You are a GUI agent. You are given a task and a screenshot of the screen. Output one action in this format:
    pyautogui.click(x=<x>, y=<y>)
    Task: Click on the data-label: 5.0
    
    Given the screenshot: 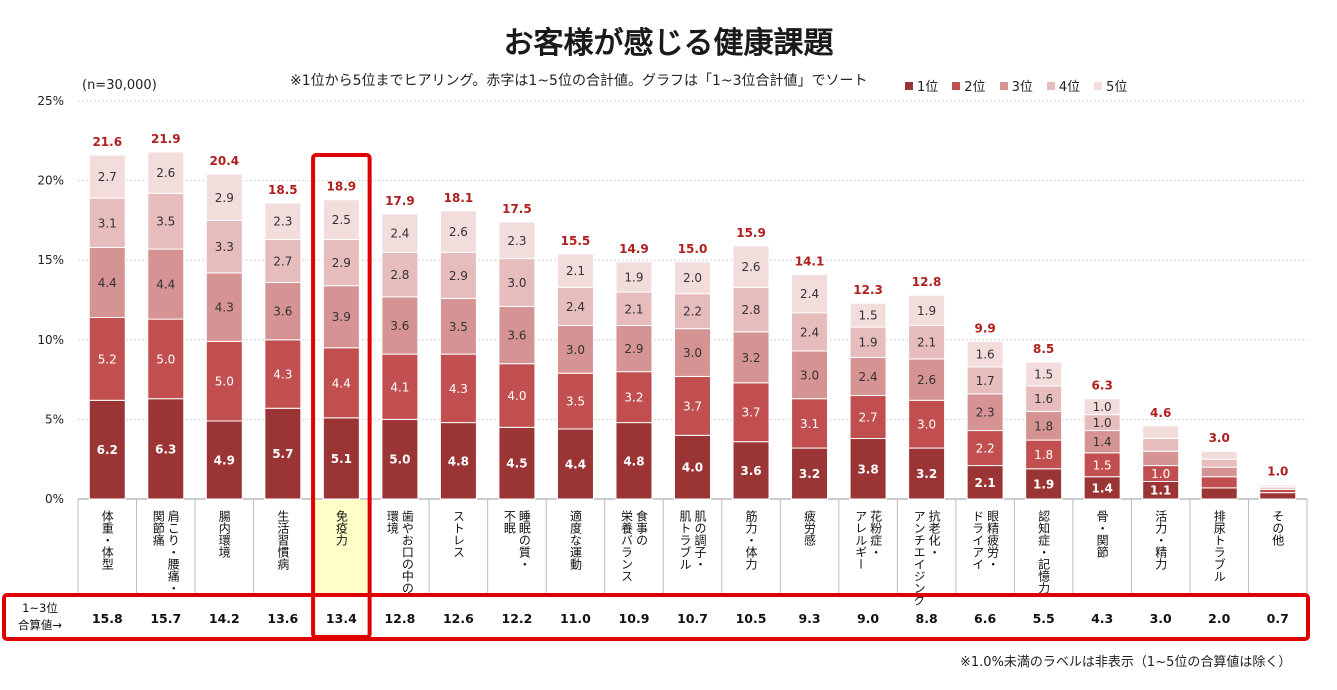 What is the action you would take?
    pyautogui.click(x=399, y=460)
    